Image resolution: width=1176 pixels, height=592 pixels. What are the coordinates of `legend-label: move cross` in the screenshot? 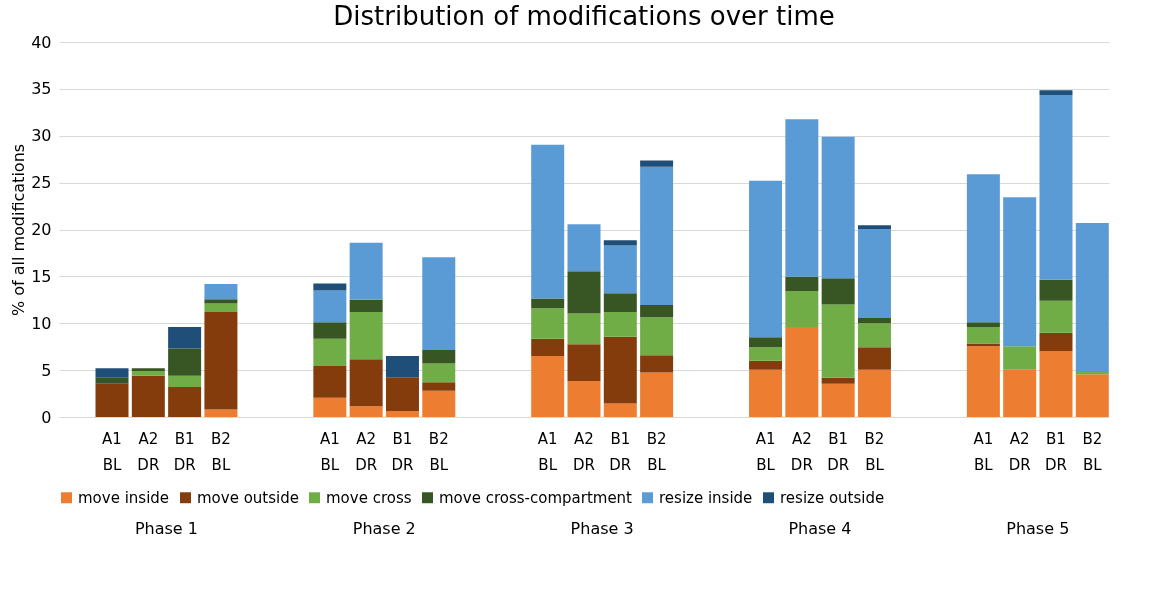 It's located at (369, 497).